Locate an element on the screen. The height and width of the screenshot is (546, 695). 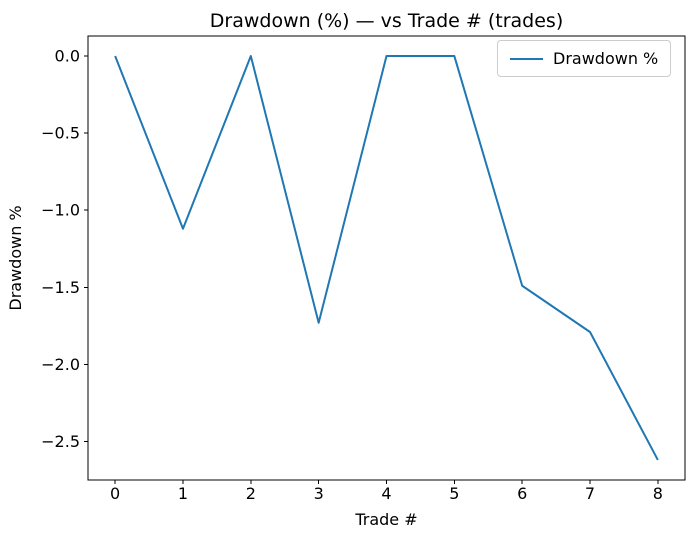
y-tick-label: 0.0 is located at coordinates (67, 56).